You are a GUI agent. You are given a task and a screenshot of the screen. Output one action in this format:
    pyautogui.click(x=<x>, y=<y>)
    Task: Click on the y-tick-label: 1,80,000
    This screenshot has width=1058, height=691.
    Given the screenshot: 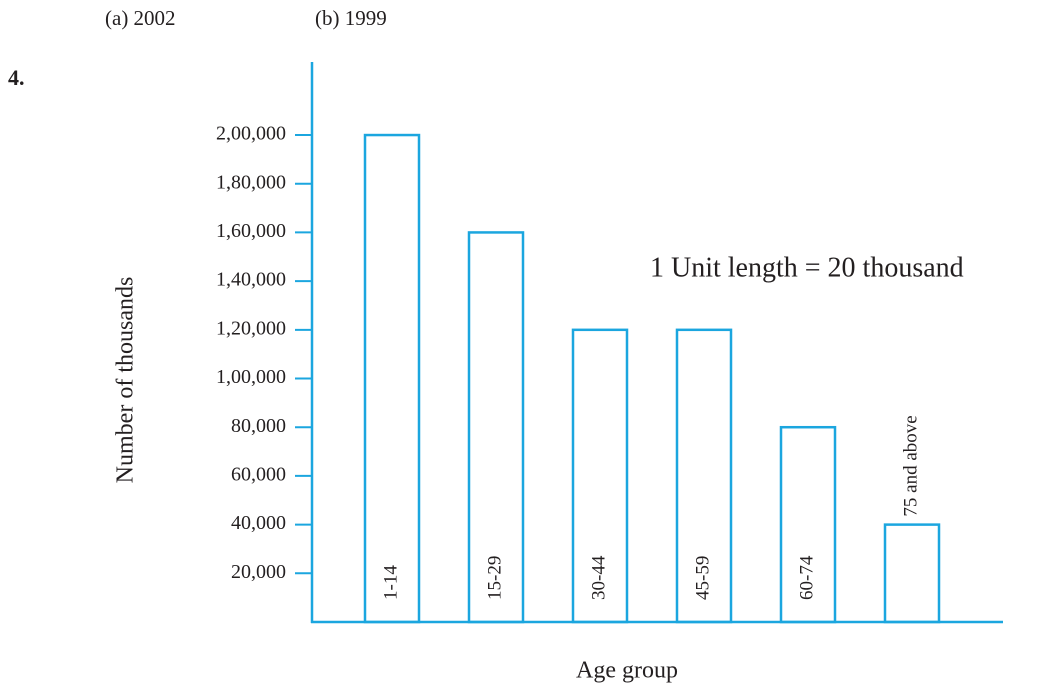 What is the action you would take?
    pyautogui.click(x=251, y=182)
    